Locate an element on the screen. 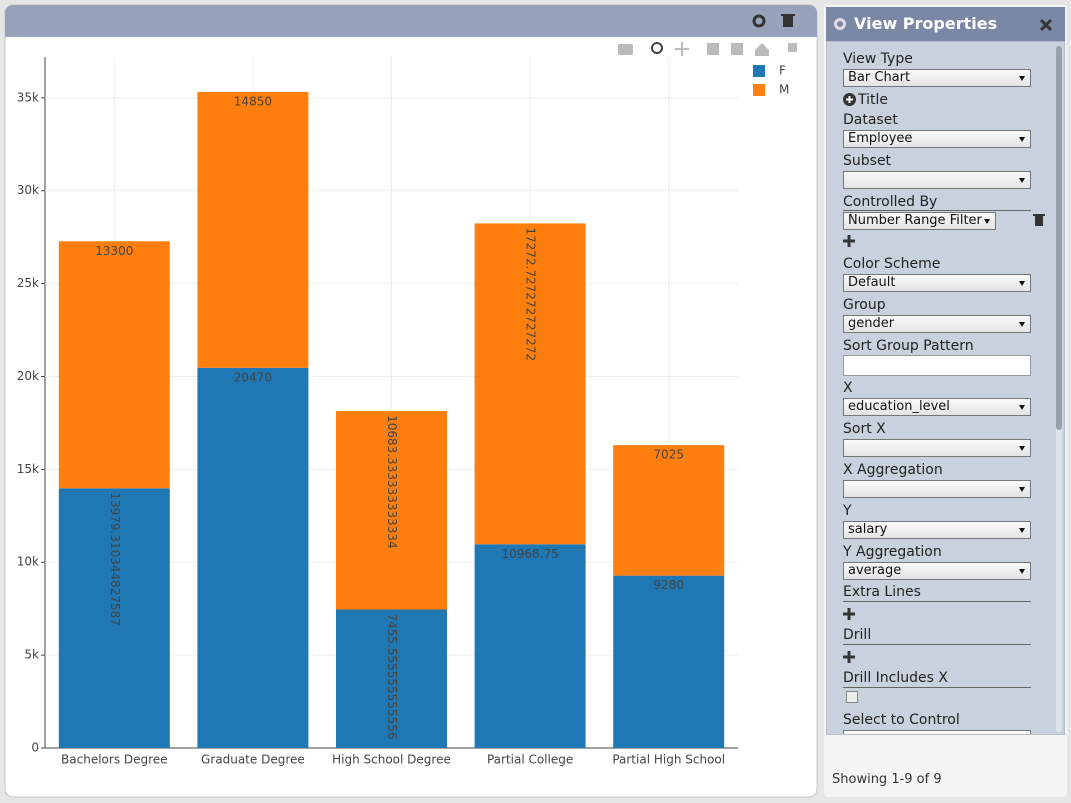  card-header is located at coordinates (411, 21).